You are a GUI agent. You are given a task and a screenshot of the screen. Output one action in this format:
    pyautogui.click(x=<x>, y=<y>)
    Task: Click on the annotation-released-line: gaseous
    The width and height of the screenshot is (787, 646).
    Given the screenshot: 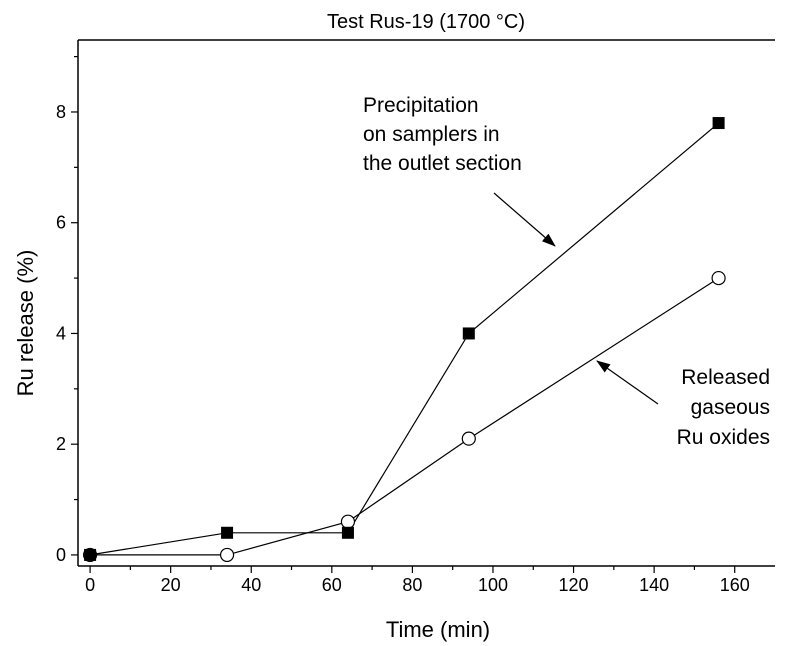 What is the action you would take?
    pyautogui.click(x=730, y=407)
    